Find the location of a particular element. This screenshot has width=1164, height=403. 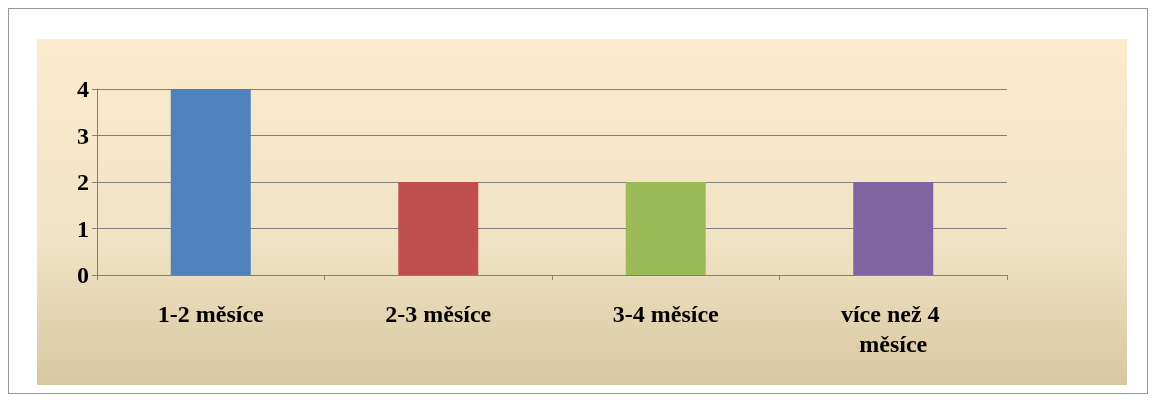

x-tick-label: 2-3 měsíce is located at coordinates (438, 314).